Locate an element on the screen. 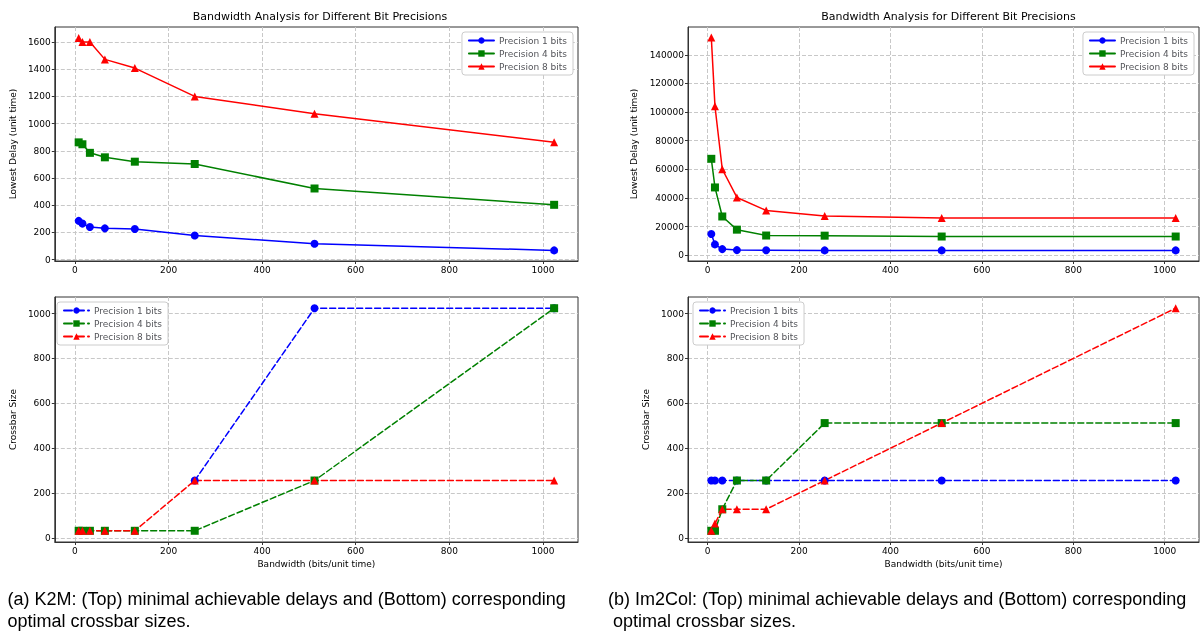  y-tick-label: 1400 is located at coordinates (39, 69).